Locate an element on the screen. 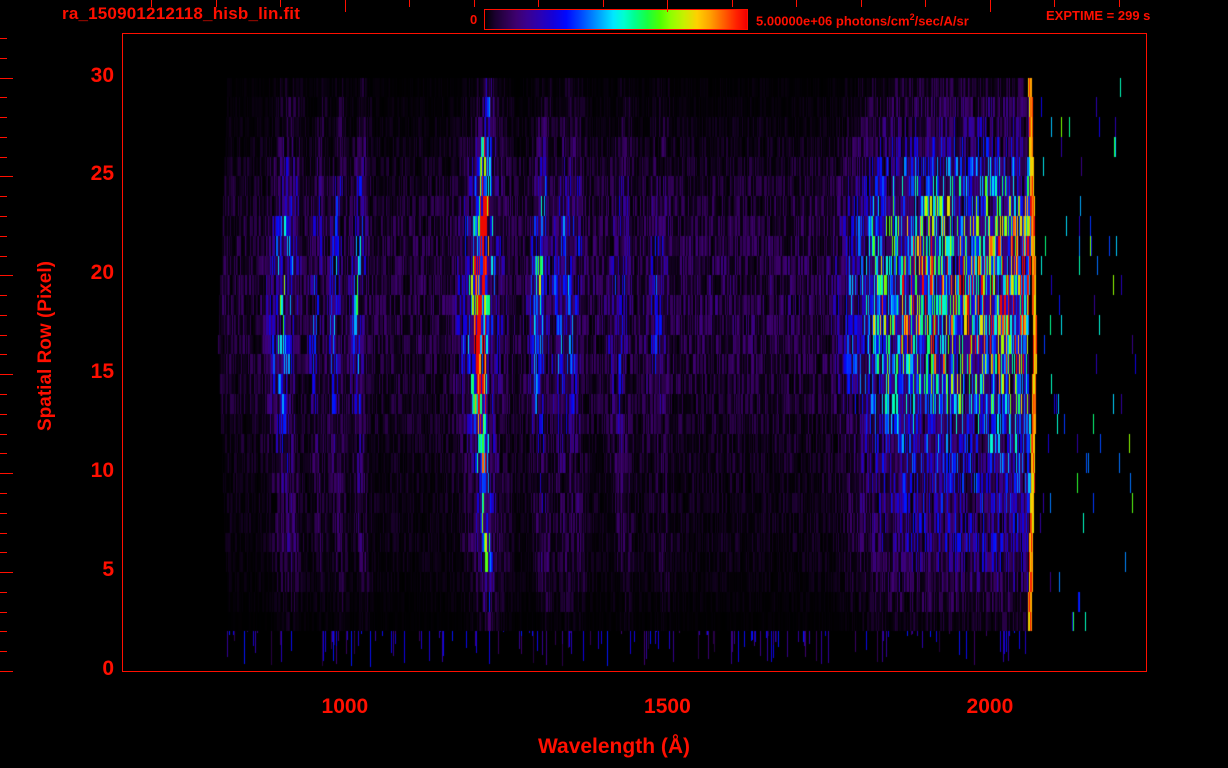 Image resolution: width=1228 pixels, height=768 pixels. colorbar-max-label: 5.00000e+06 photons/cm2/sec/A/sr is located at coordinates (862, 20).